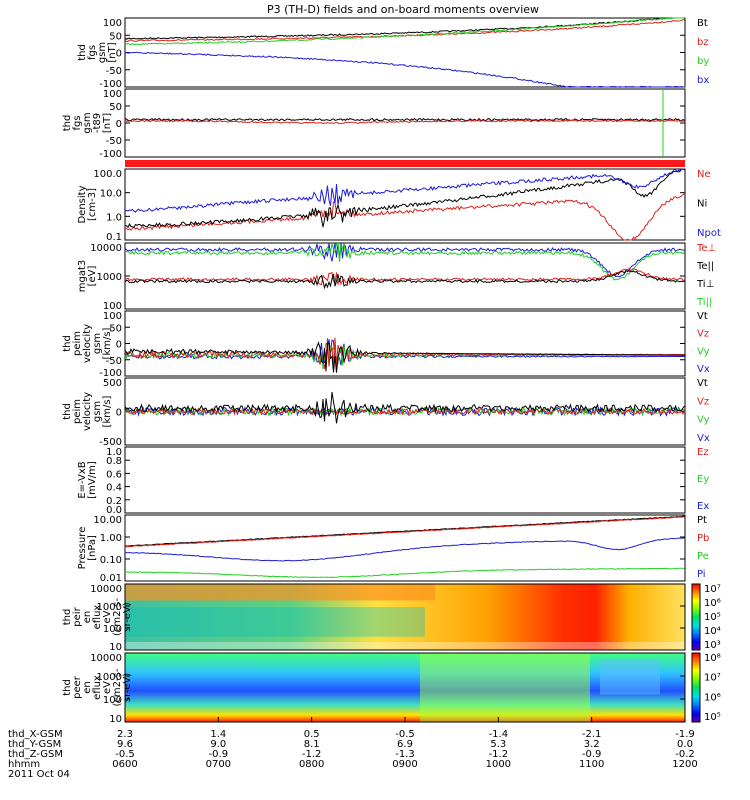 The width and height of the screenshot is (750, 800). Describe the element at coordinates (112, 383) in the screenshot. I see `y-tick-label: 500` at that location.